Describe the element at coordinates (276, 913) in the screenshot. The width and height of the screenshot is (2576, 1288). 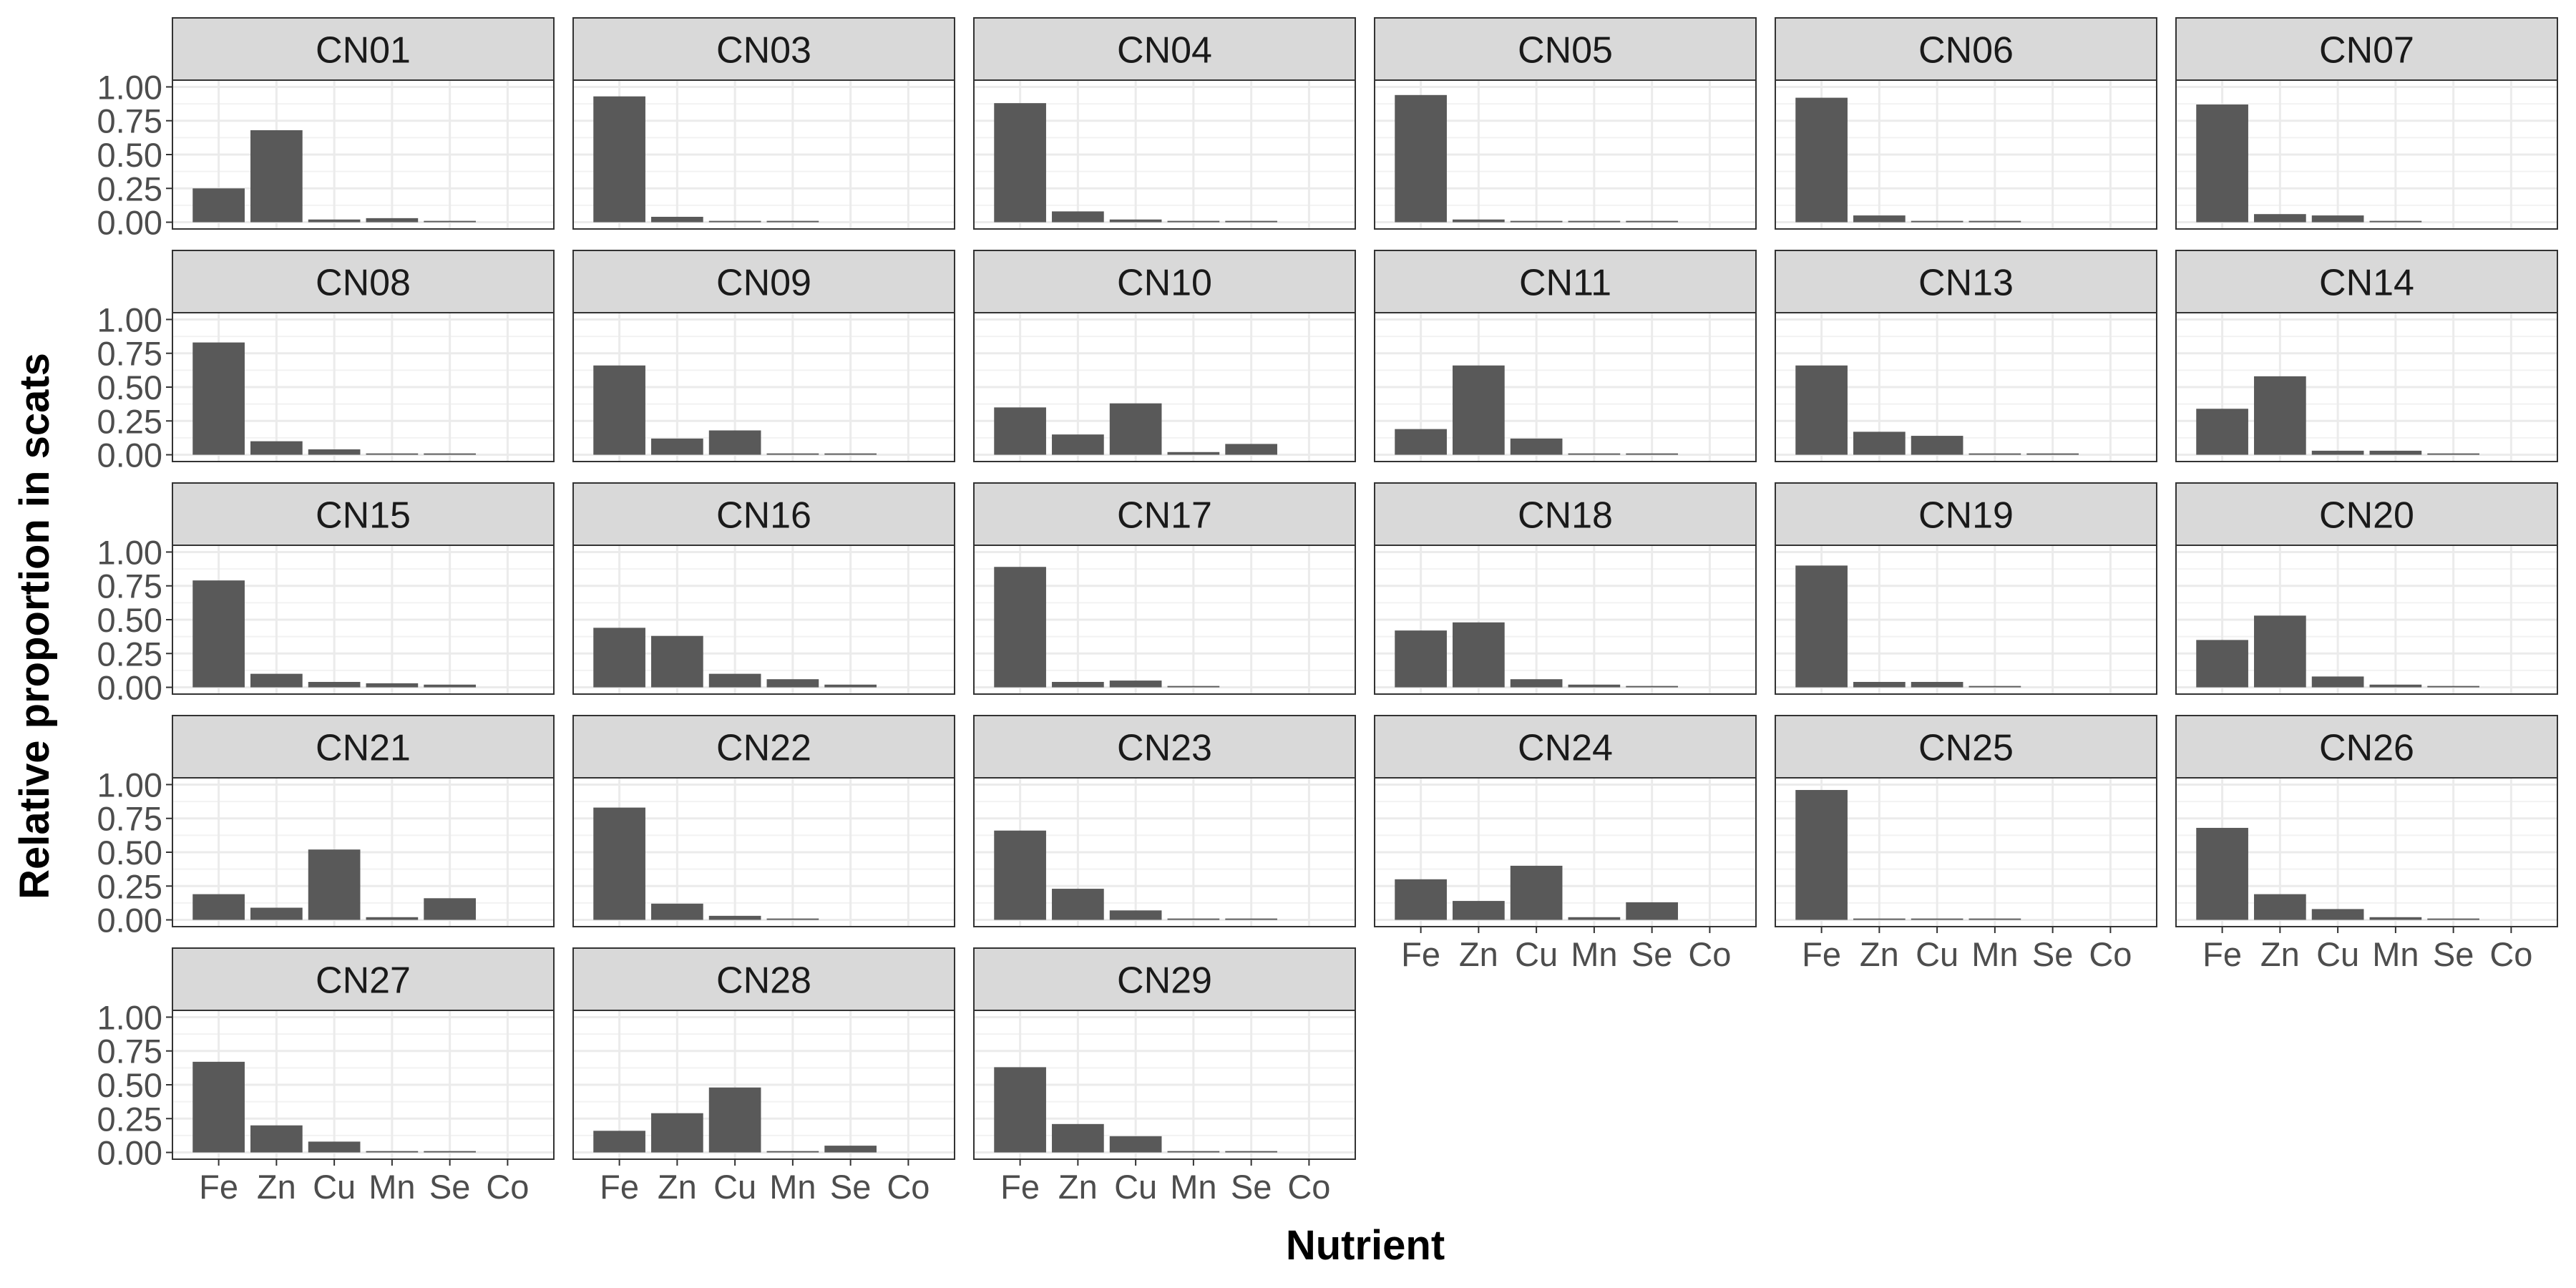
I see `bar-cn21-zn` at that location.